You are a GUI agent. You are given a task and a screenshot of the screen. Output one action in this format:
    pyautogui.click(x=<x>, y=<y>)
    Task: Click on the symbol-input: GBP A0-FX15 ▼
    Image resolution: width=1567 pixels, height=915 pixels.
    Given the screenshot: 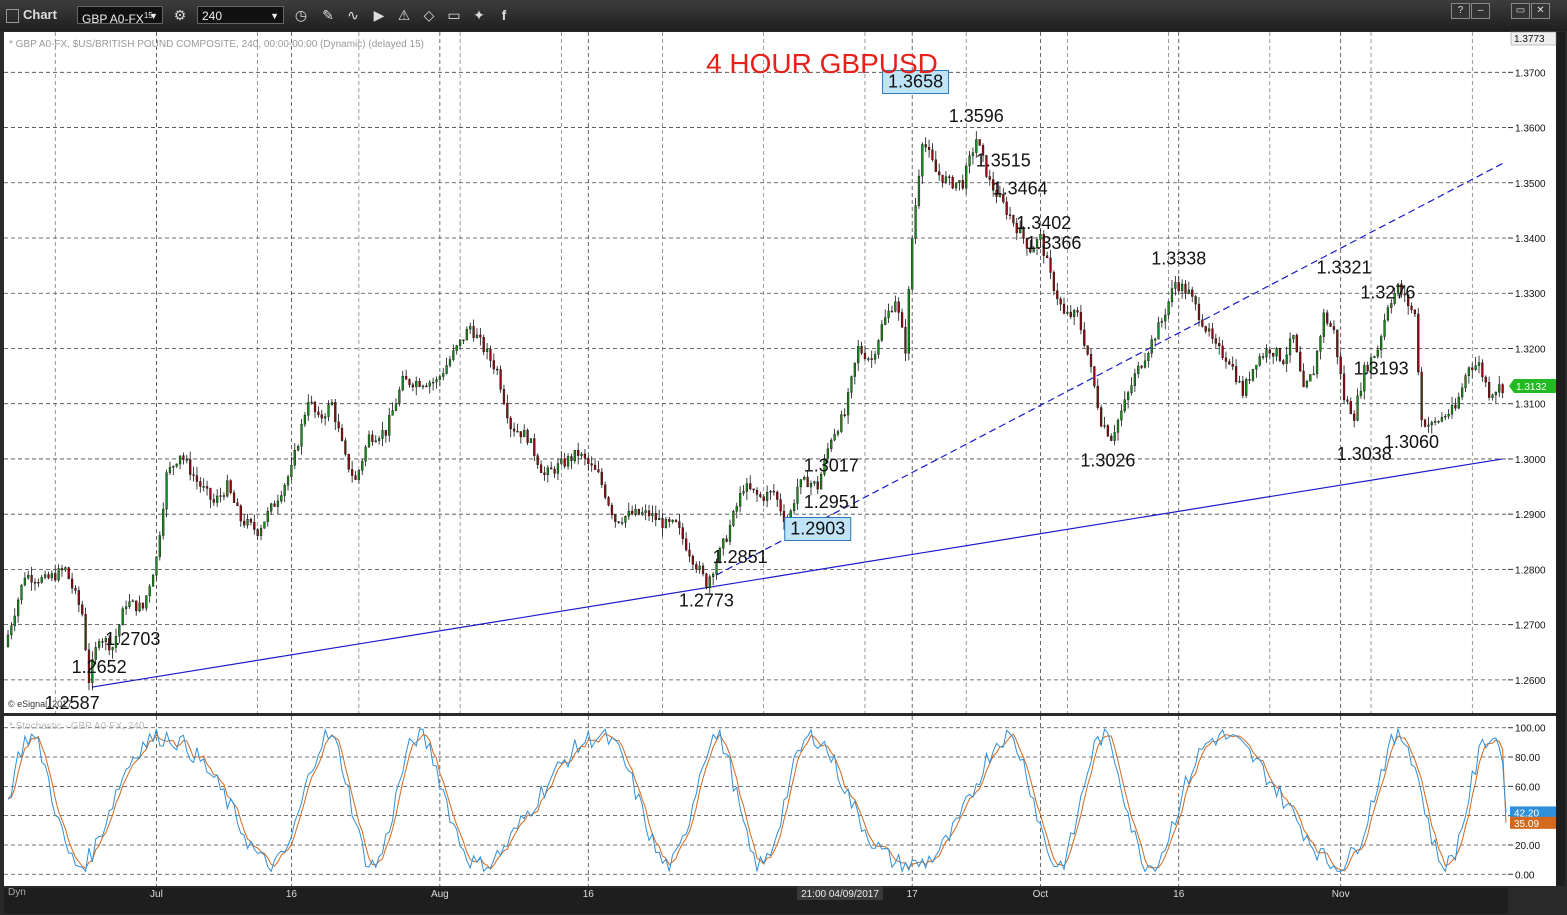 What is the action you would take?
    pyautogui.click(x=120, y=16)
    